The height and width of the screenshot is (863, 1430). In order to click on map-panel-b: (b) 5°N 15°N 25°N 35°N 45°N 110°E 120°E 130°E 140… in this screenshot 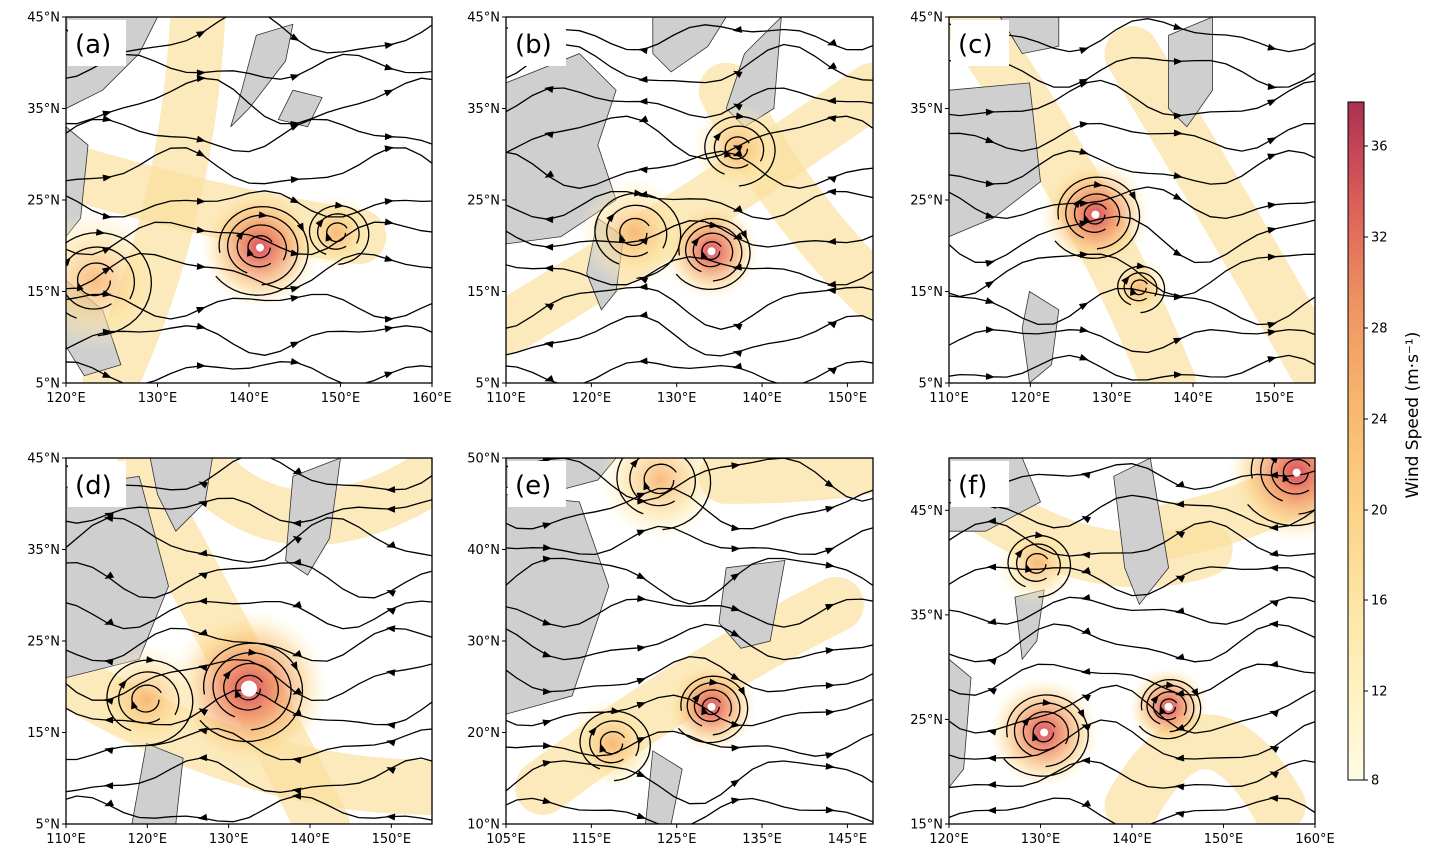, I will do `click(670, 208)`.